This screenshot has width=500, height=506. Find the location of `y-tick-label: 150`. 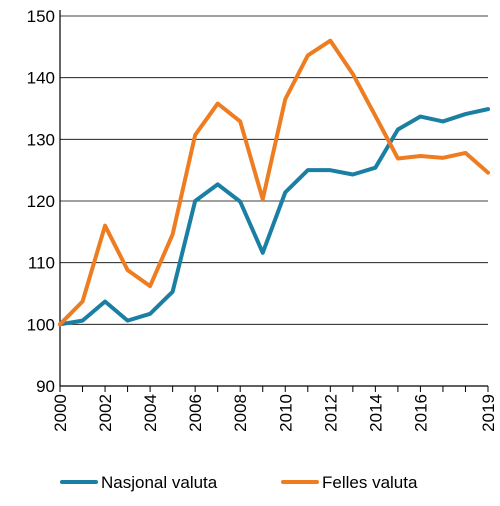

y-tick-label: 150 is located at coordinates (41, 16).